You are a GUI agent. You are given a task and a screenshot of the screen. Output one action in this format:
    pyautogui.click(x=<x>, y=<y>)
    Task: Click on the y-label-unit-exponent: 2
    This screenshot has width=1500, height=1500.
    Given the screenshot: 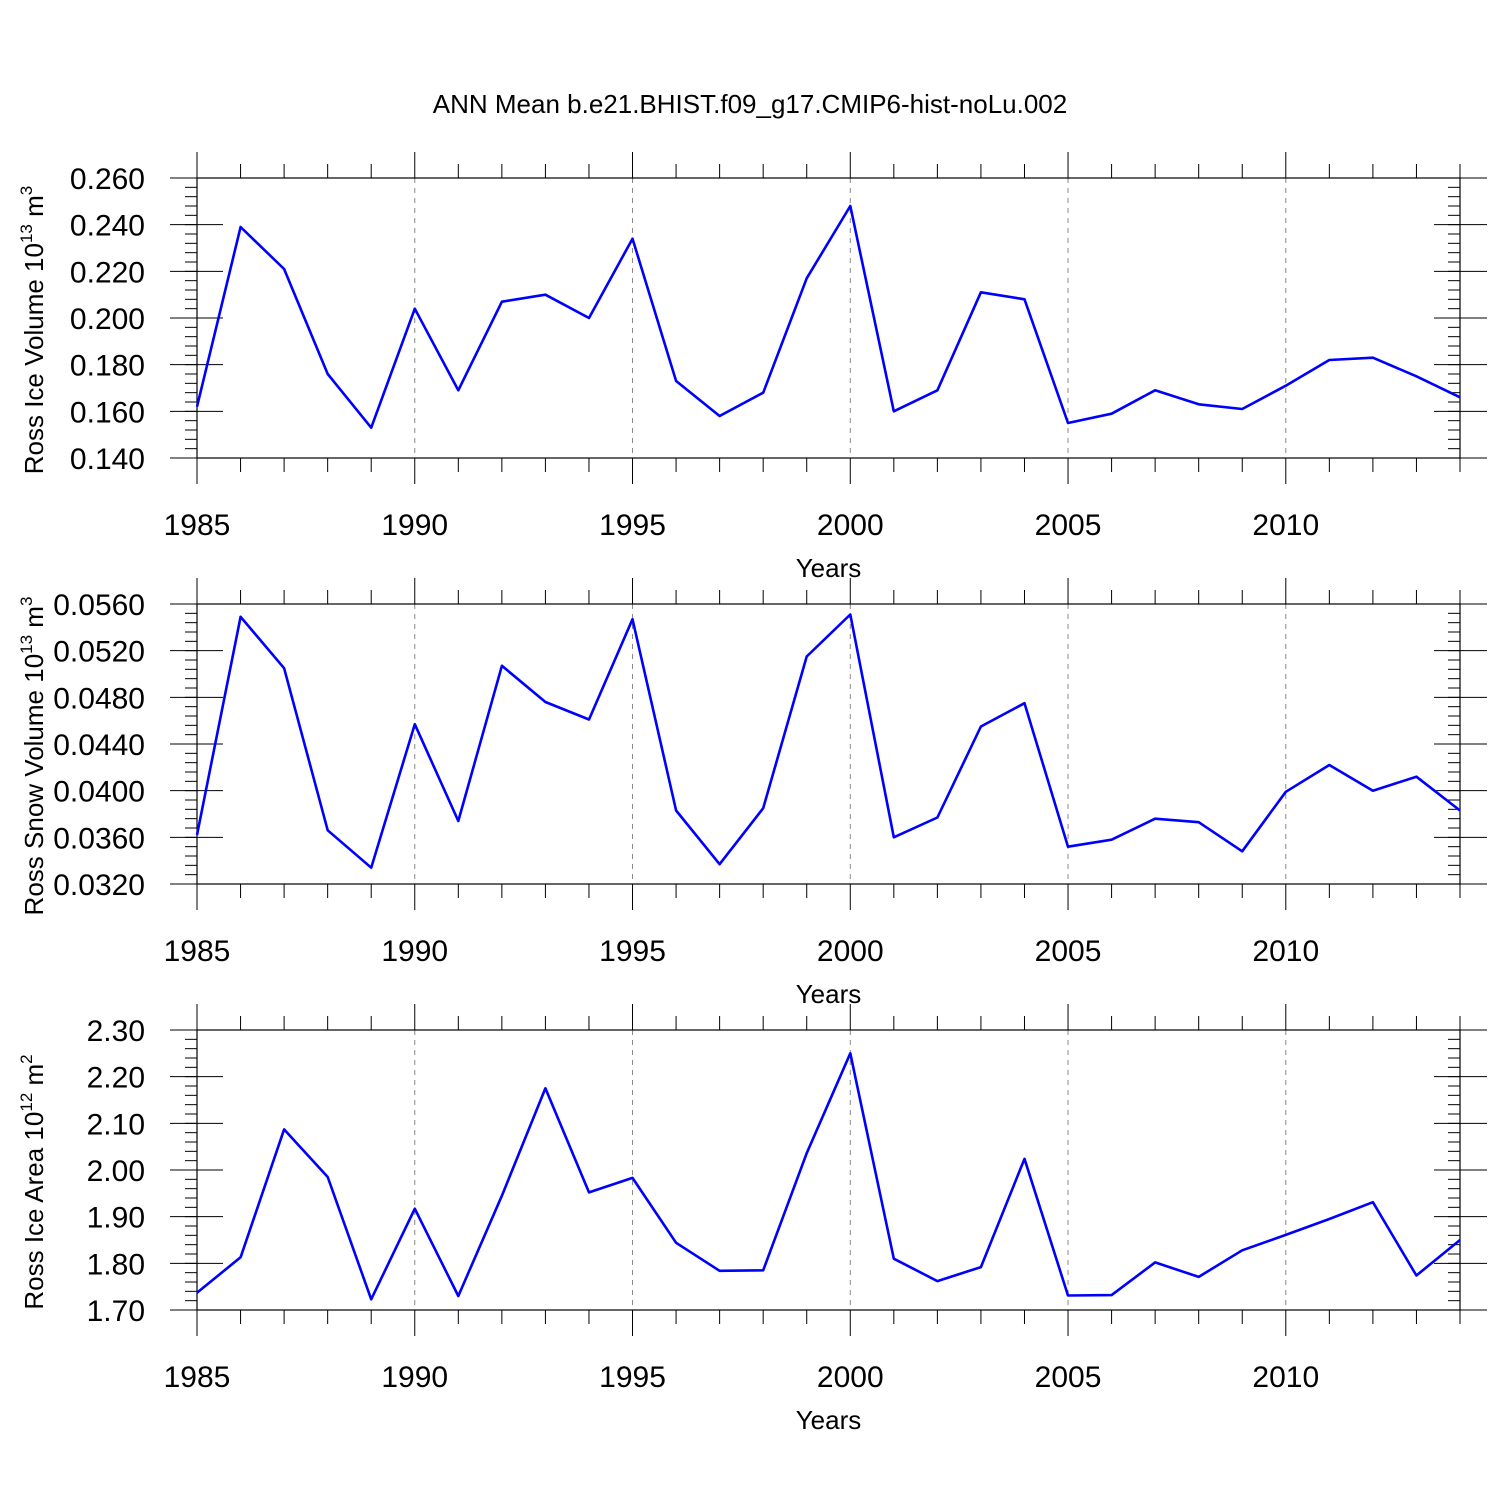 What is the action you would take?
    pyautogui.click(x=26, y=1058)
    